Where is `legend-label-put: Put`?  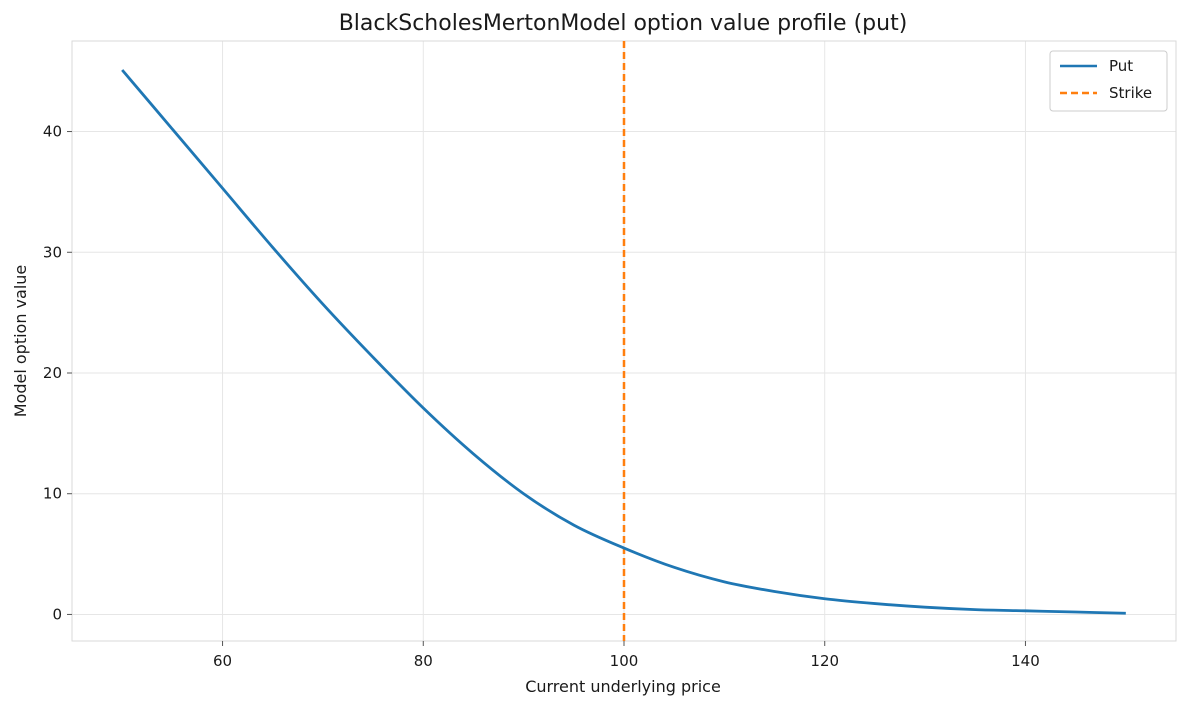 legend-label-put: Put is located at coordinates (1121, 66).